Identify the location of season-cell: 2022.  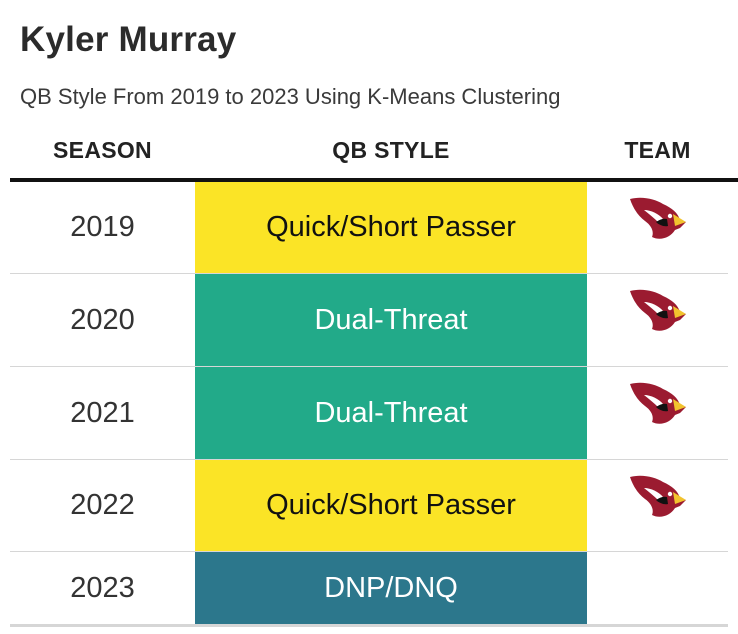
(102, 505).